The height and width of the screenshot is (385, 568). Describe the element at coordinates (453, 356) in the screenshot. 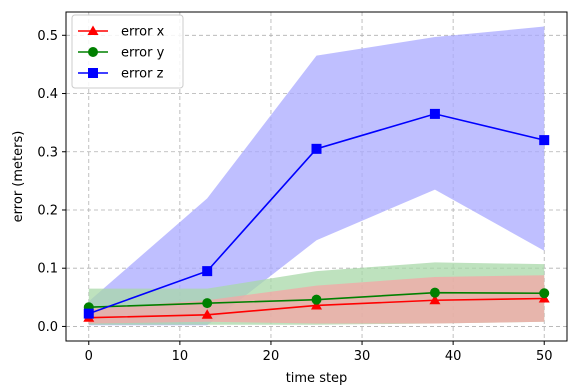

I see `x-tick-label: 40` at that location.